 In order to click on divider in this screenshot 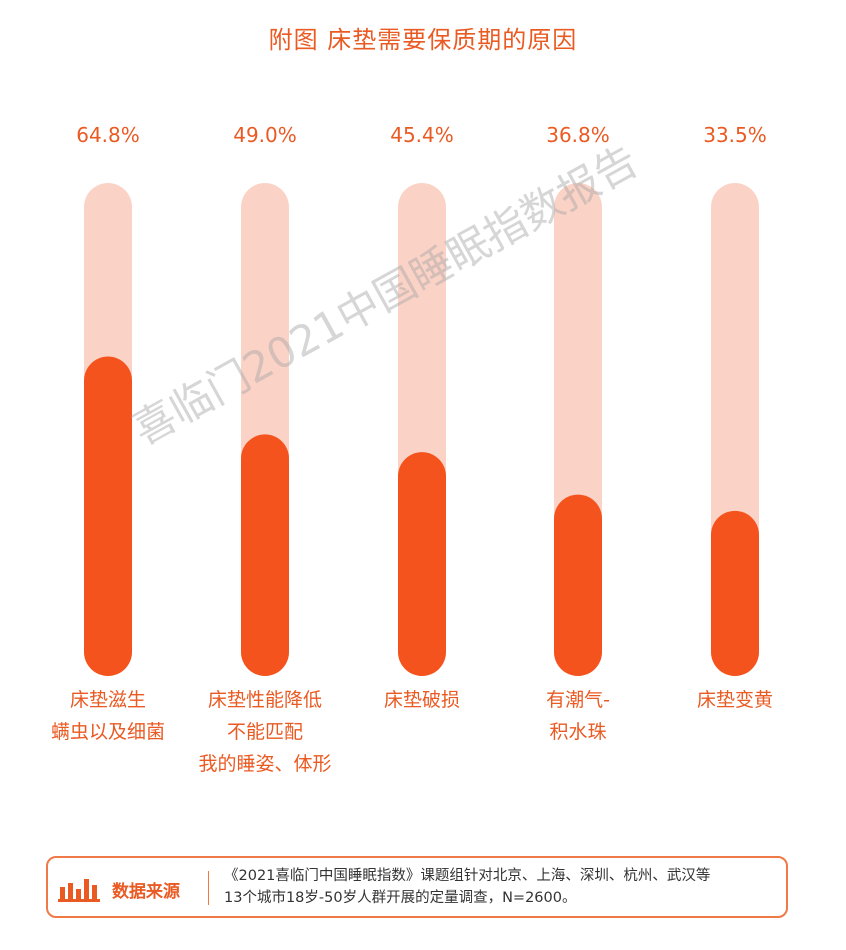, I will do `click(208, 888)`.